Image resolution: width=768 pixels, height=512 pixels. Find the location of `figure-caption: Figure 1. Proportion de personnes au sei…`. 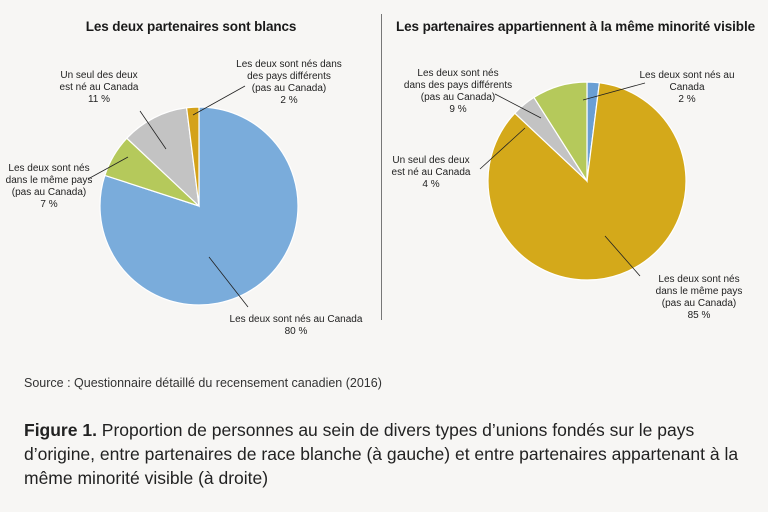

figure-caption: Figure 1. Proportion de personnes au sei… is located at coordinates (384, 454).